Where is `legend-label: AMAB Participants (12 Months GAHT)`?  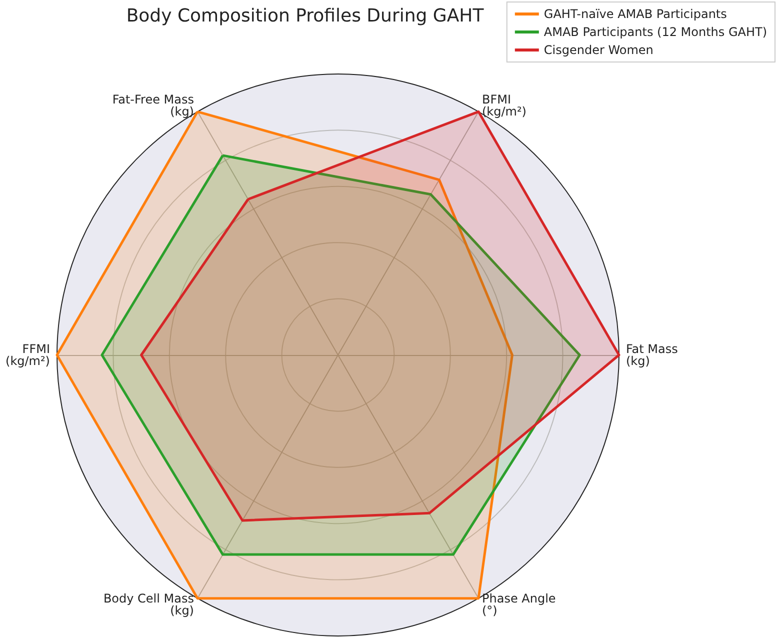
legend-label: AMAB Participants (12 Months GAHT) is located at coordinates (655, 32).